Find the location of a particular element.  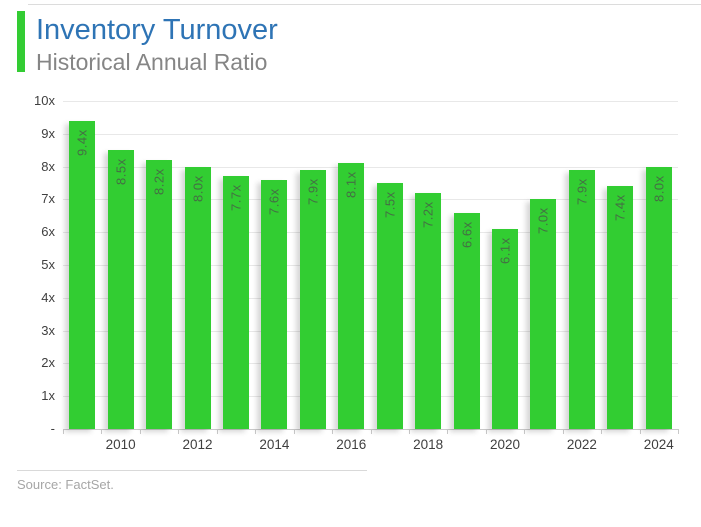

bar-value-label: 7.5x is located at coordinates (390, 205).